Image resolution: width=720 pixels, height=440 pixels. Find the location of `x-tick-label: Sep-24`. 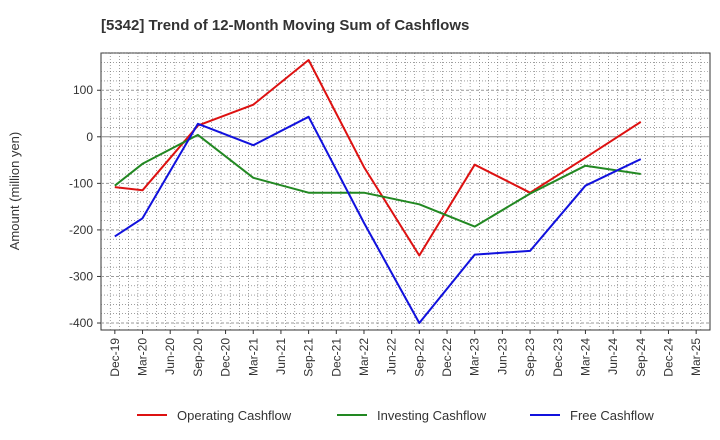

x-tick-label: Sep-24 is located at coordinates (641, 357).